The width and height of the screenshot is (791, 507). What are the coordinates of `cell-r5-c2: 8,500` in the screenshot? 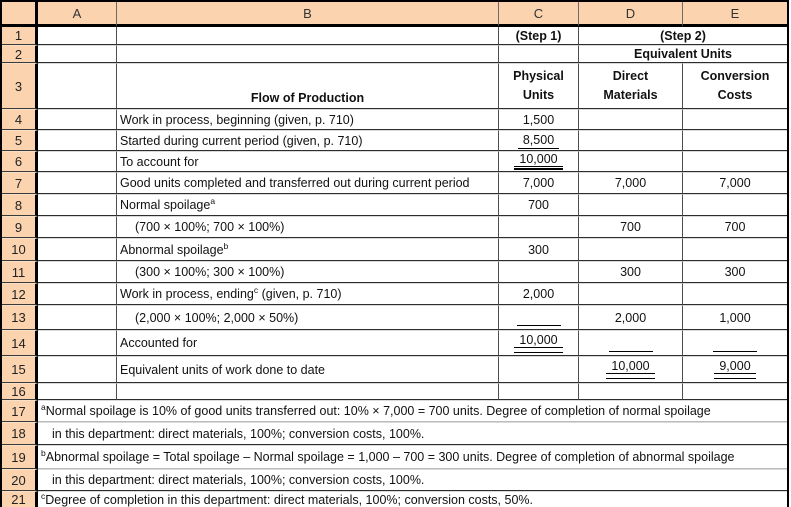 It's located at (539, 140).